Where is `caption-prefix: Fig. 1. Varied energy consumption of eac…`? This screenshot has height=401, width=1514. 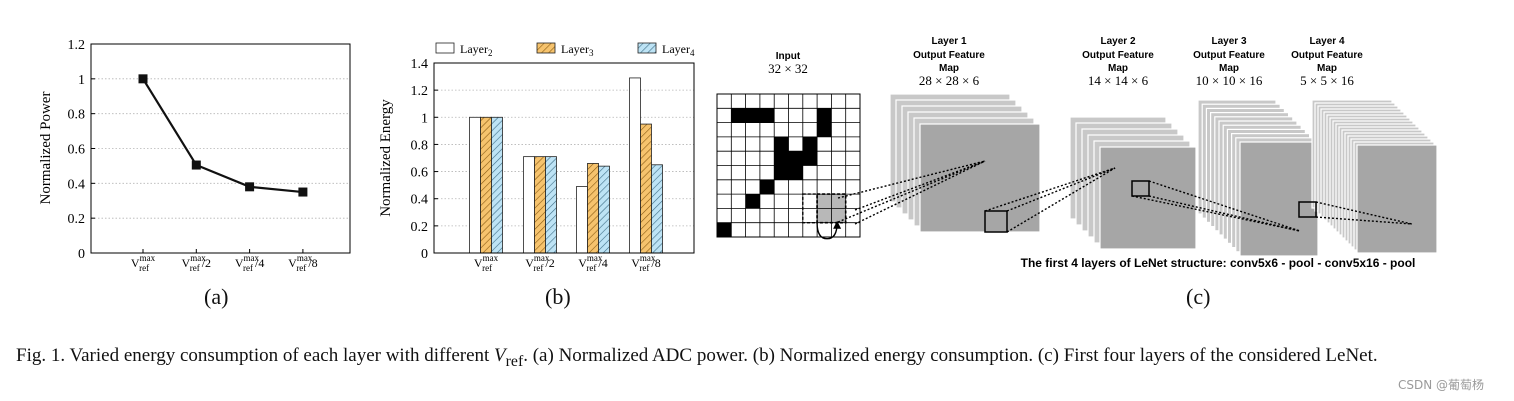 caption-prefix: Fig. 1. Varied energy consumption of eac… is located at coordinates (255, 355).